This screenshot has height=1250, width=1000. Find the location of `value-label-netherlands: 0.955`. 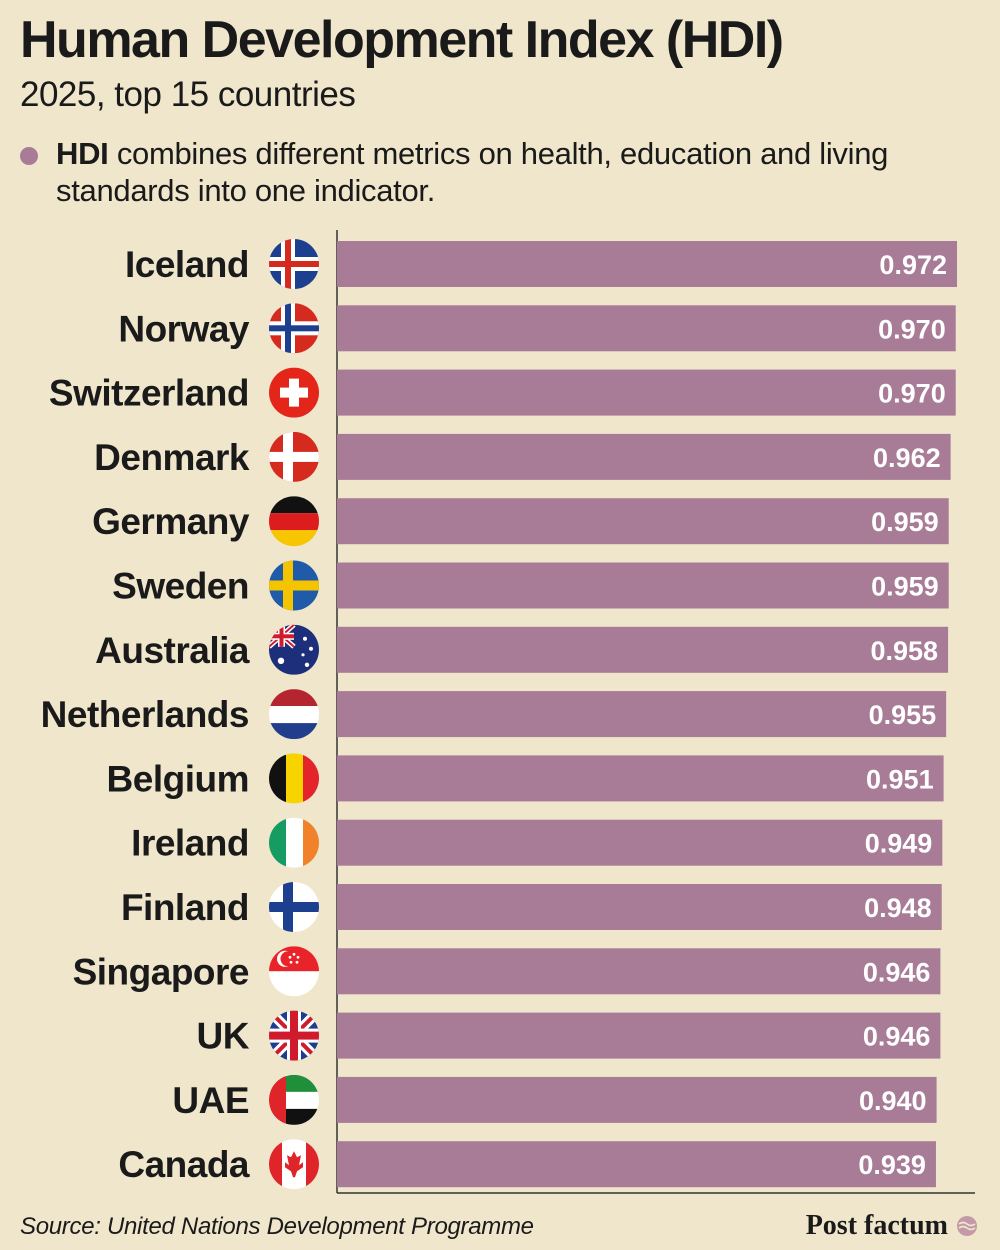

value-label-netherlands: 0.955 is located at coordinates (903, 715).